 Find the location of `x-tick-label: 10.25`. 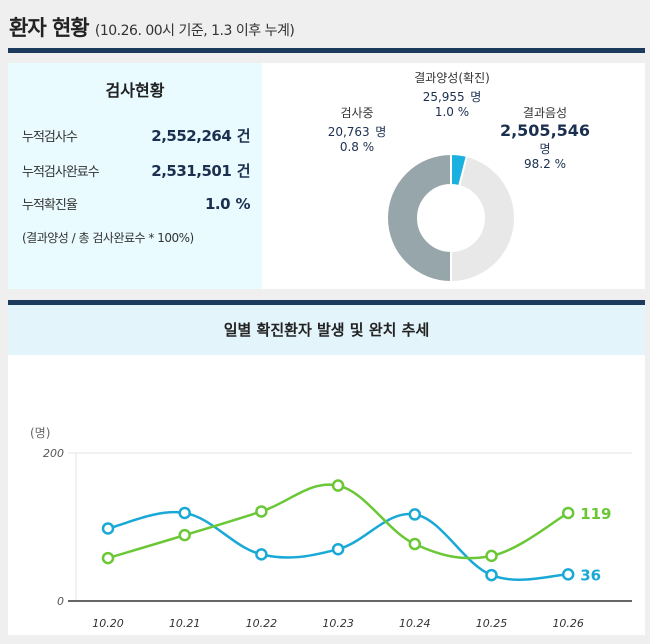

x-tick-label: 10.25 is located at coordinates (492, 623).